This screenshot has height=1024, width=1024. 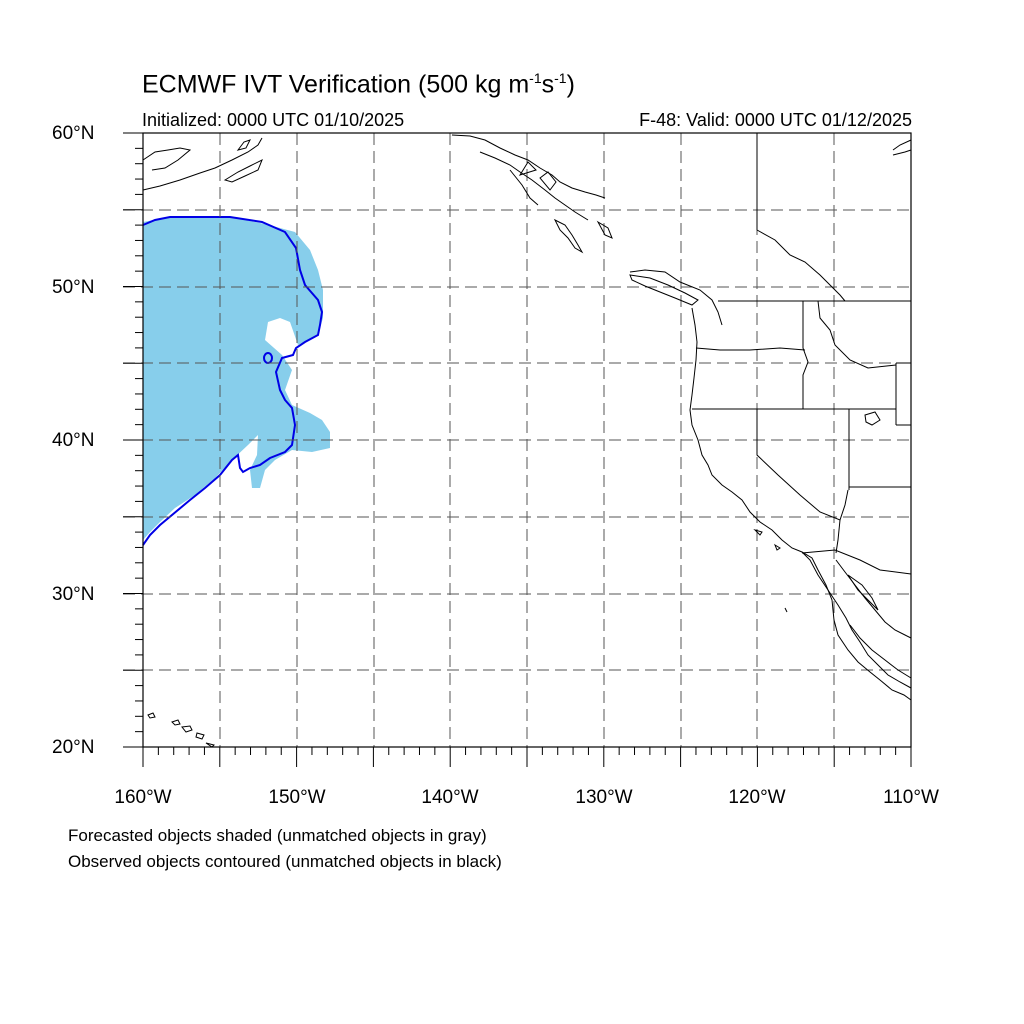 I want to click on lat-label-60: 60°N, so click(x=73, y=133).